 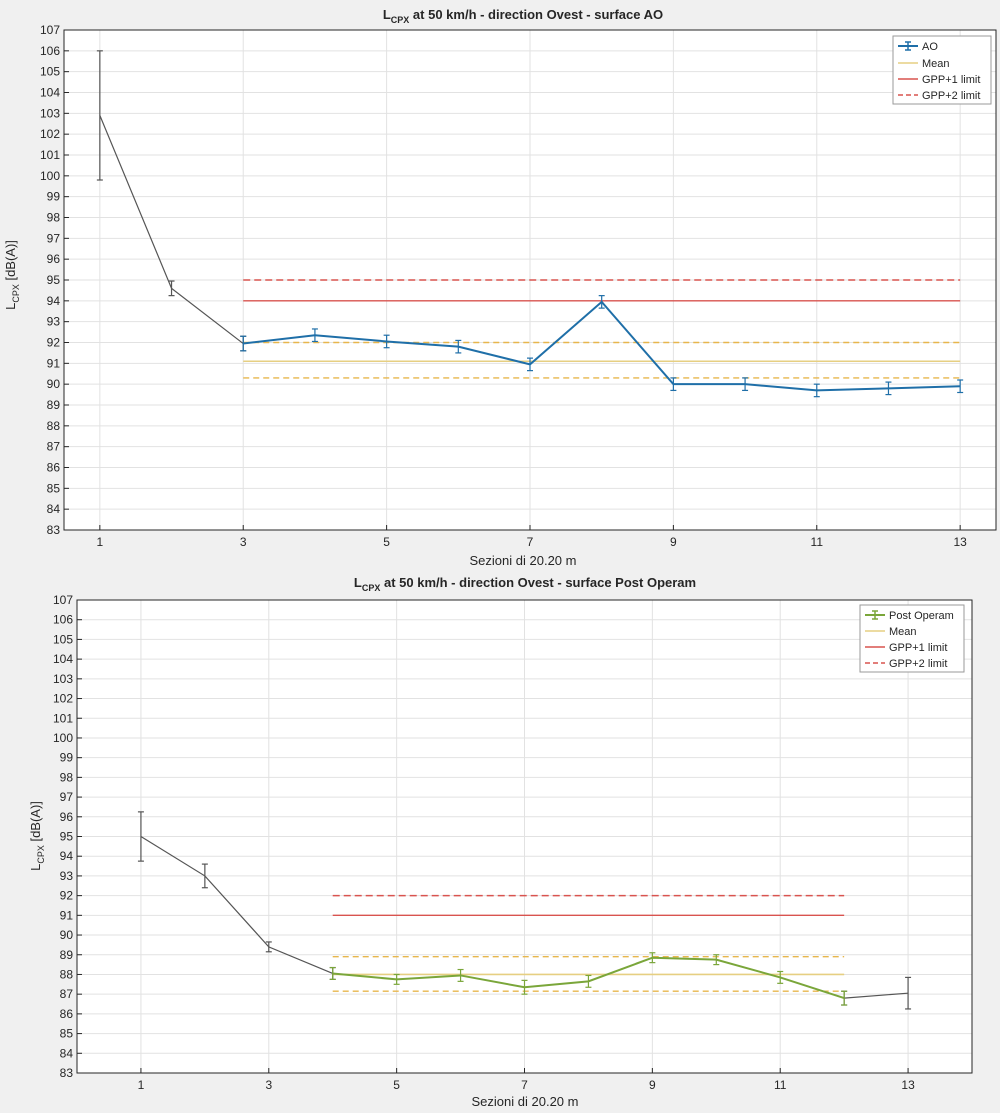 I want to click on legend-ao-label: AO, so click(x=930, y=47).